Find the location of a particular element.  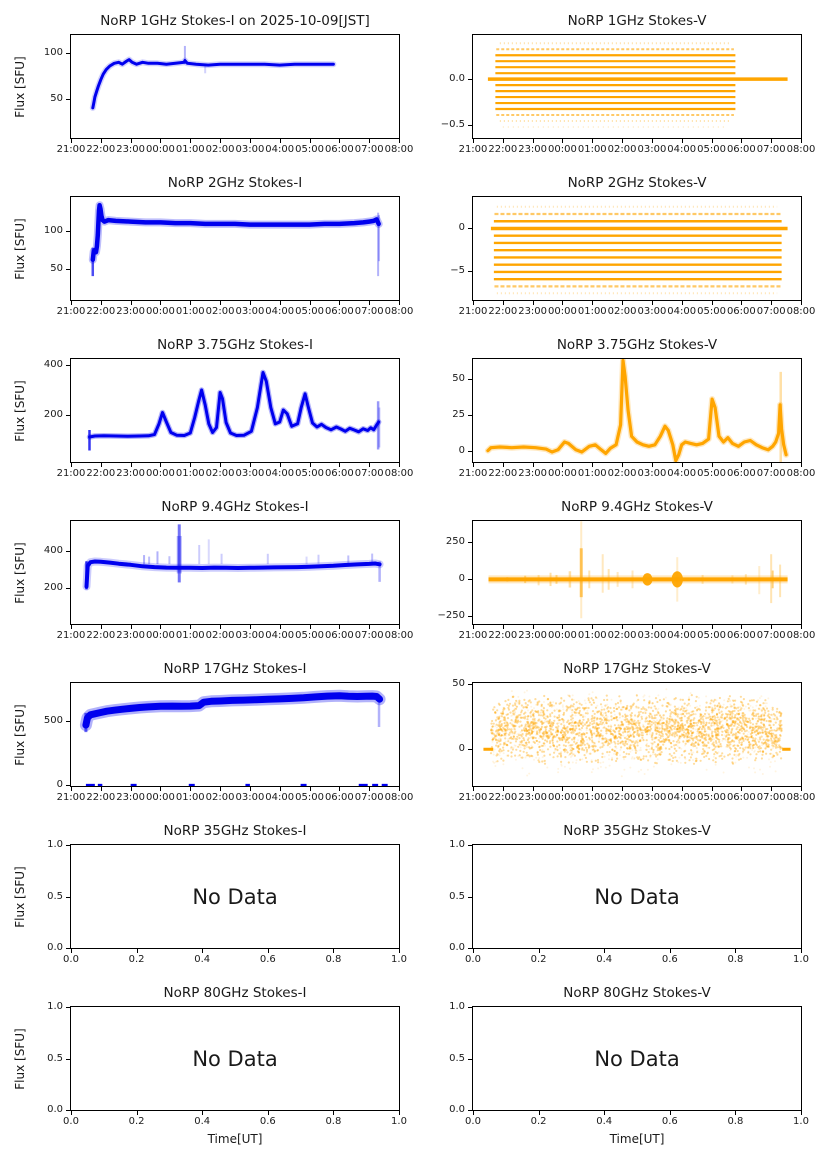

panel-title: NoRP 9.4GHz Stokes-I is located at coordinates (235, 507).